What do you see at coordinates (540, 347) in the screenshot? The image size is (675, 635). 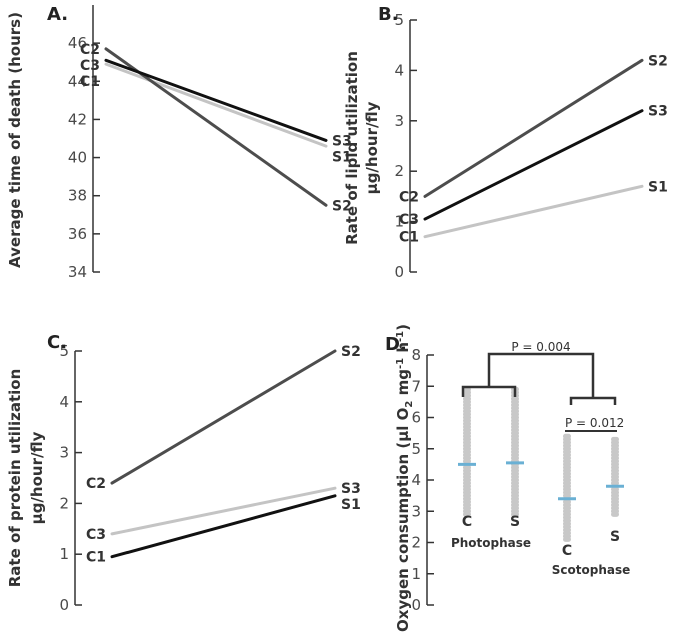 I see `p4-p-value-1: P = 0.004` at bounding box center [540, 347].